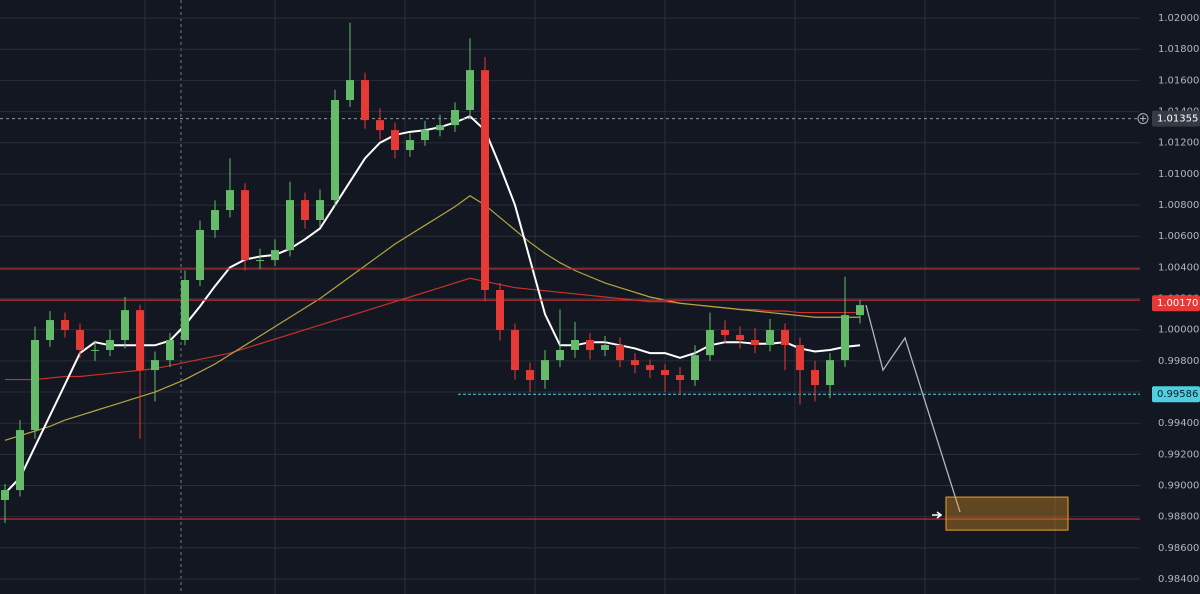  I want to click on y-tick-label: 0.99400, so click(1178, 423).